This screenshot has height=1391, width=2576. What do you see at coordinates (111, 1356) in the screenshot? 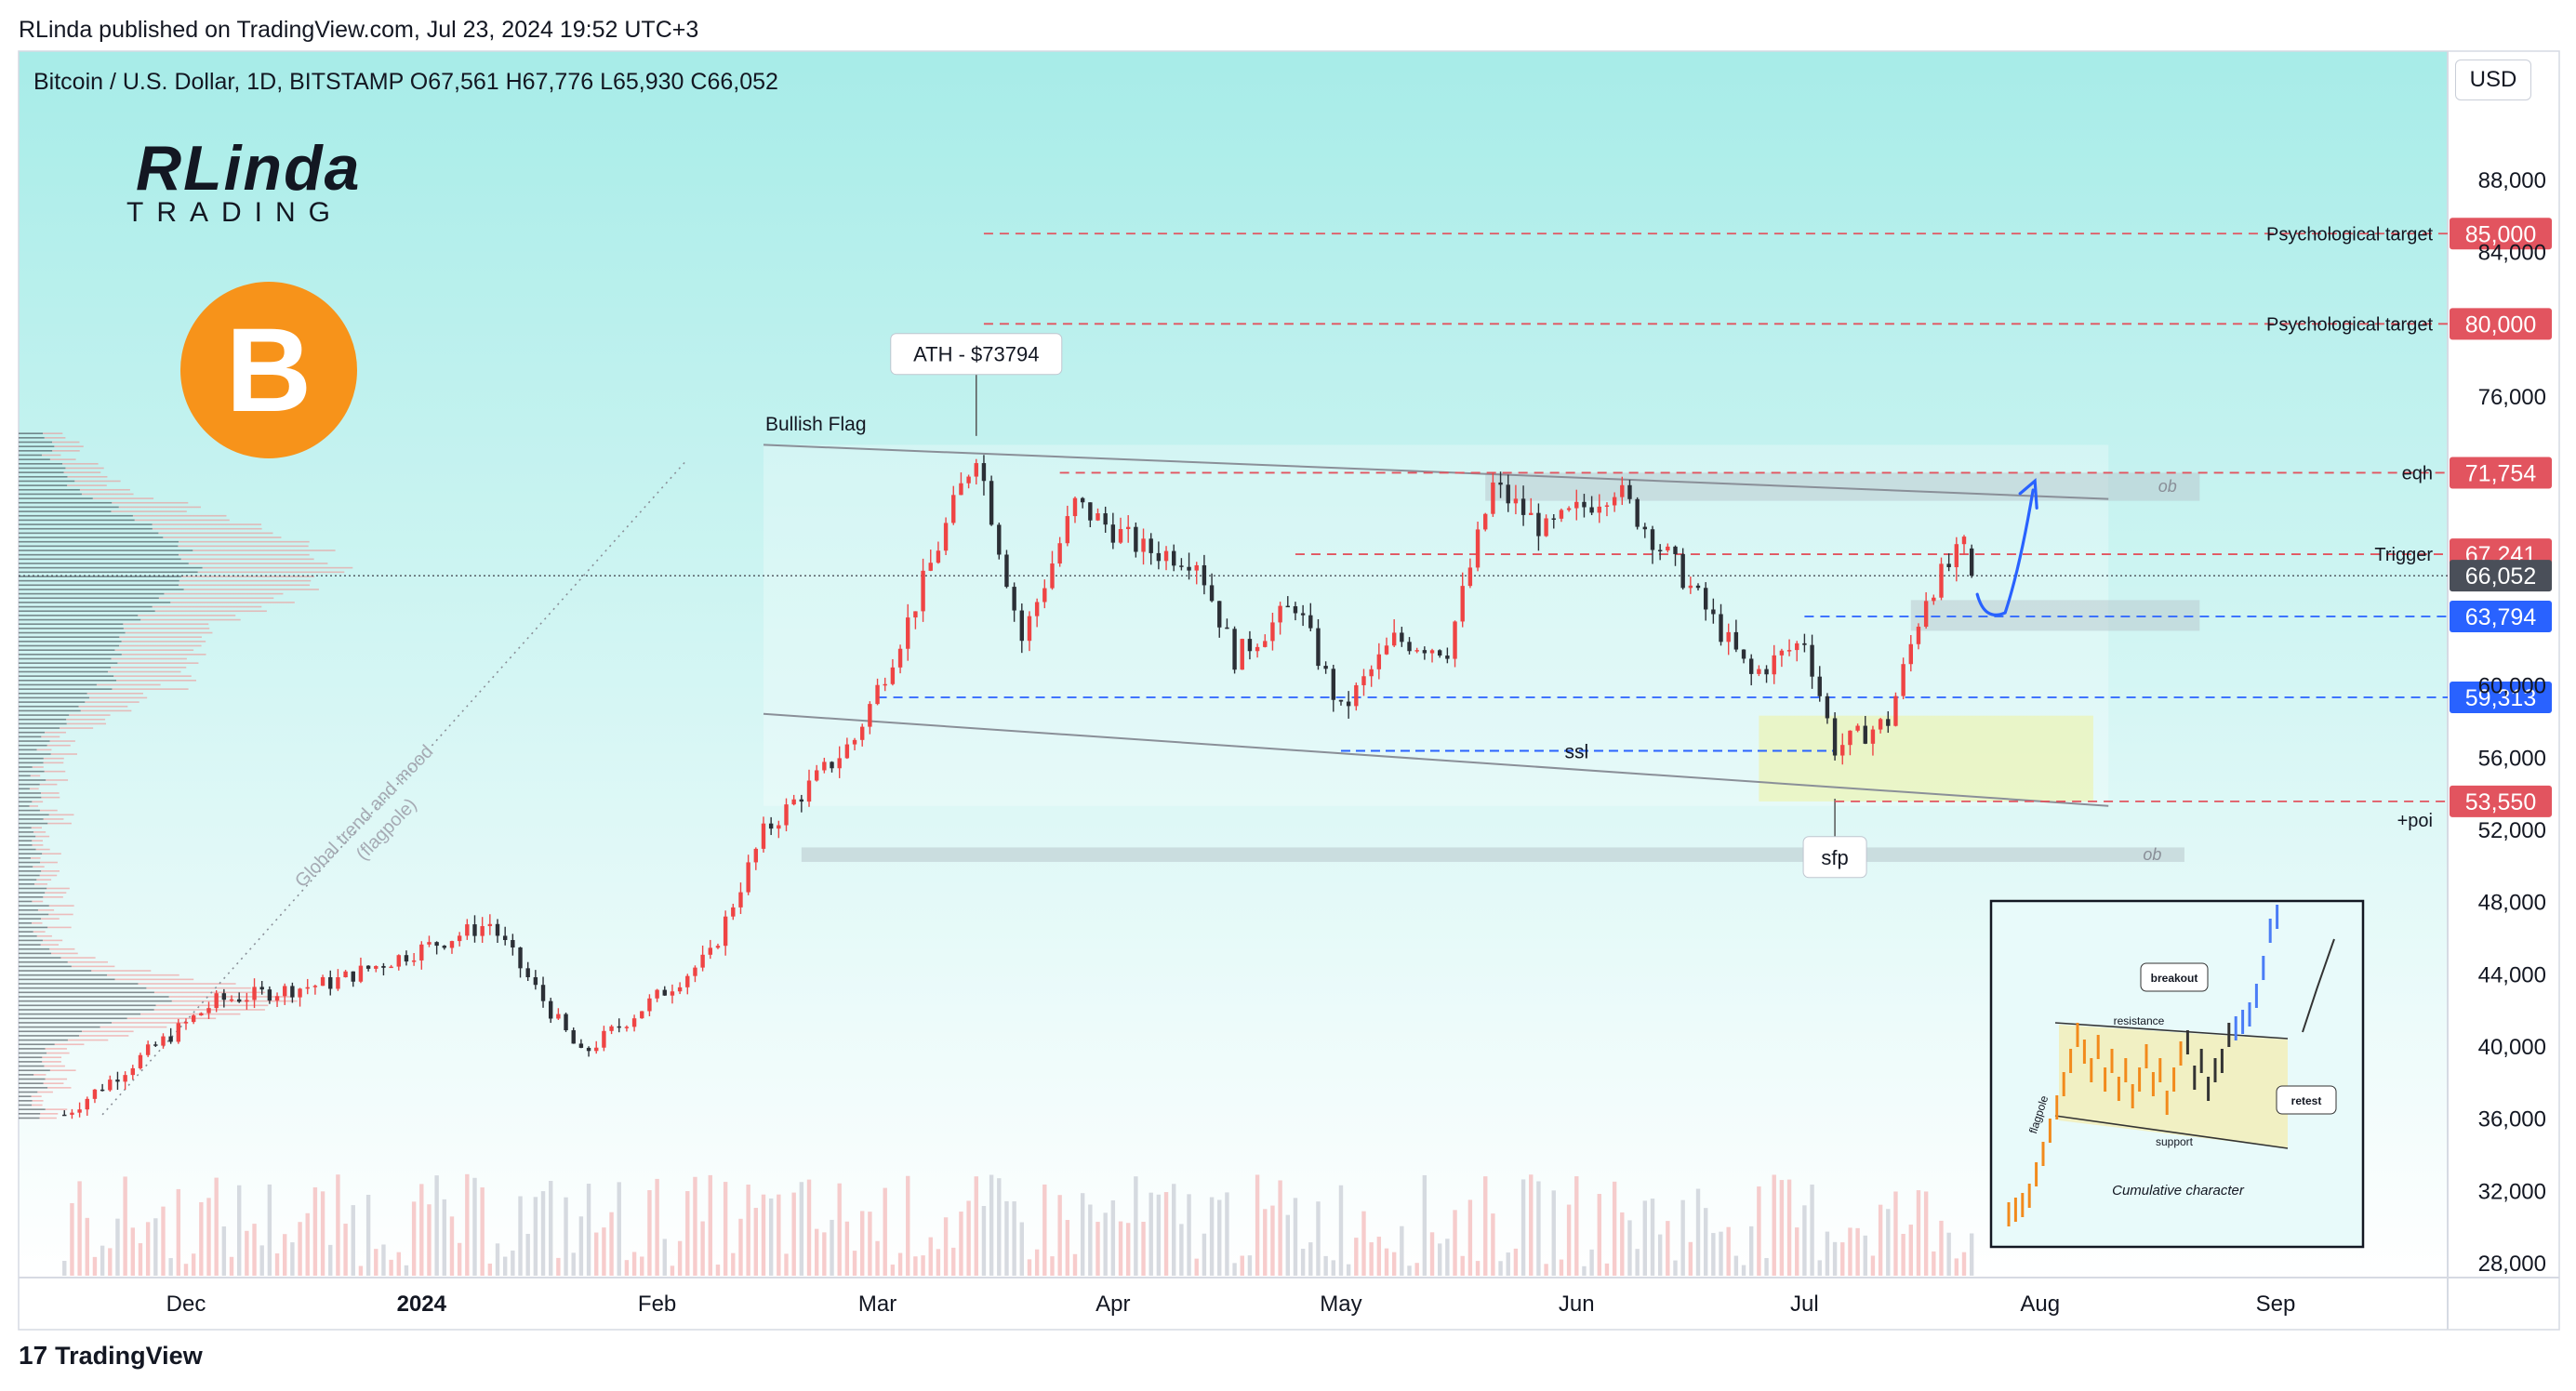
I see `tradingview-footer: 17 TradingView` at bounding box center [111, 1356].